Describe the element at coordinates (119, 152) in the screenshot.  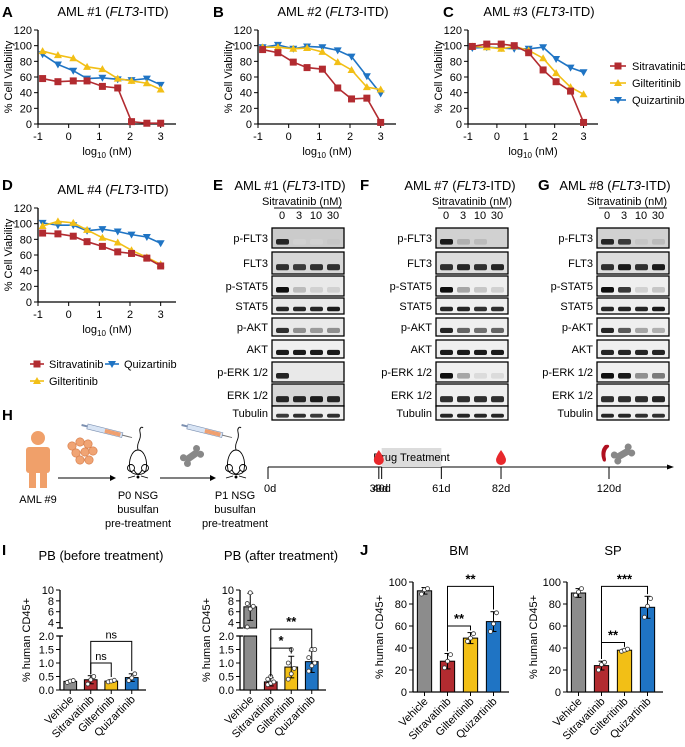
I see `x-label-part: (nM)` at that location.